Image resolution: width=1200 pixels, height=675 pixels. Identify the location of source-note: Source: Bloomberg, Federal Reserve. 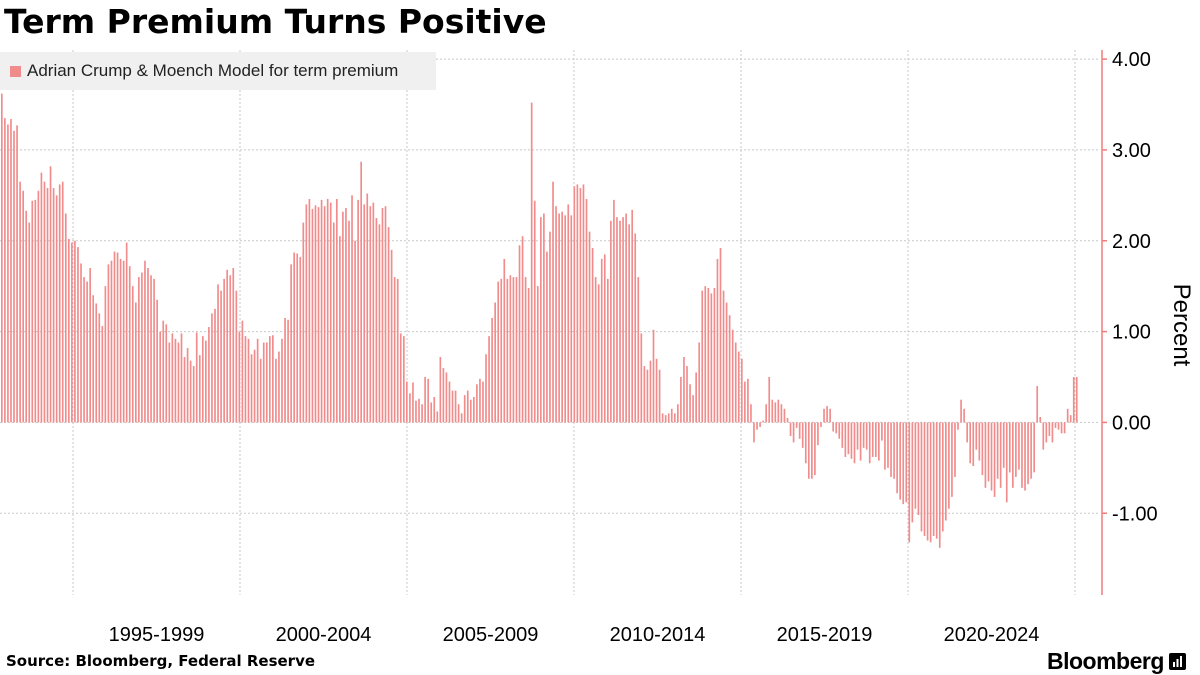
(161, 661).